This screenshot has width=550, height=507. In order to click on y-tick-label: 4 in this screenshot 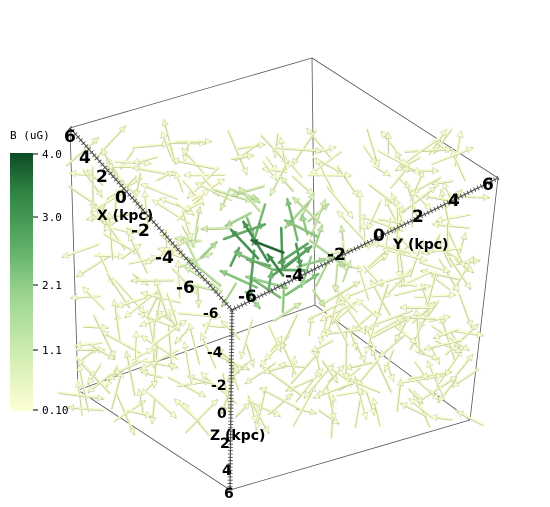, I will do `click(454, 201)`.